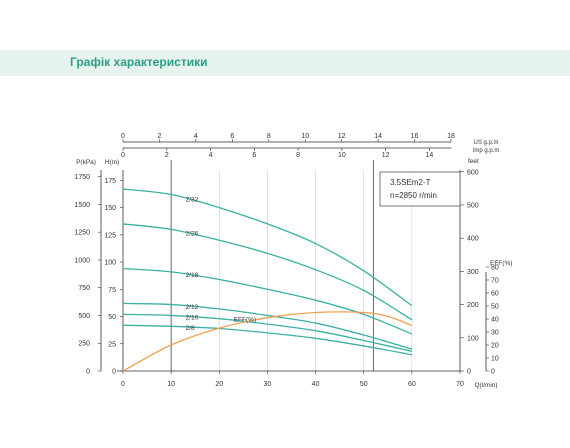 This screenshot has height=448, width=570. I want to click on eff-tick-label: 80, so click(495, 268).